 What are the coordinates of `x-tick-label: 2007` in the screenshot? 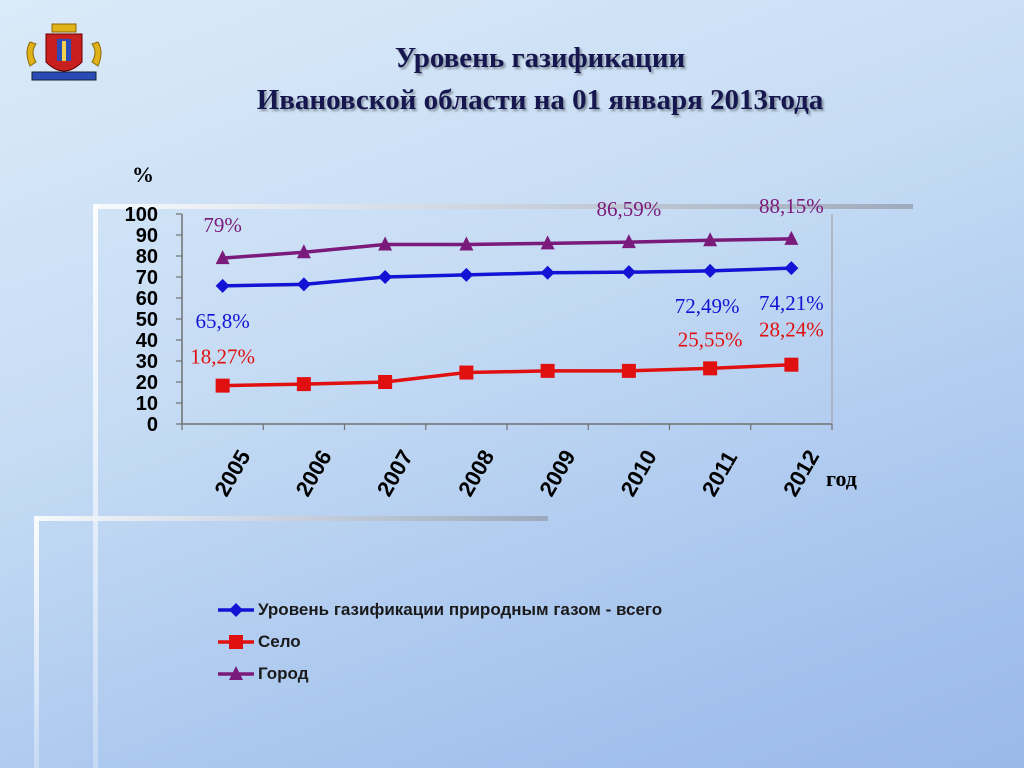 It's located at (395, 473).